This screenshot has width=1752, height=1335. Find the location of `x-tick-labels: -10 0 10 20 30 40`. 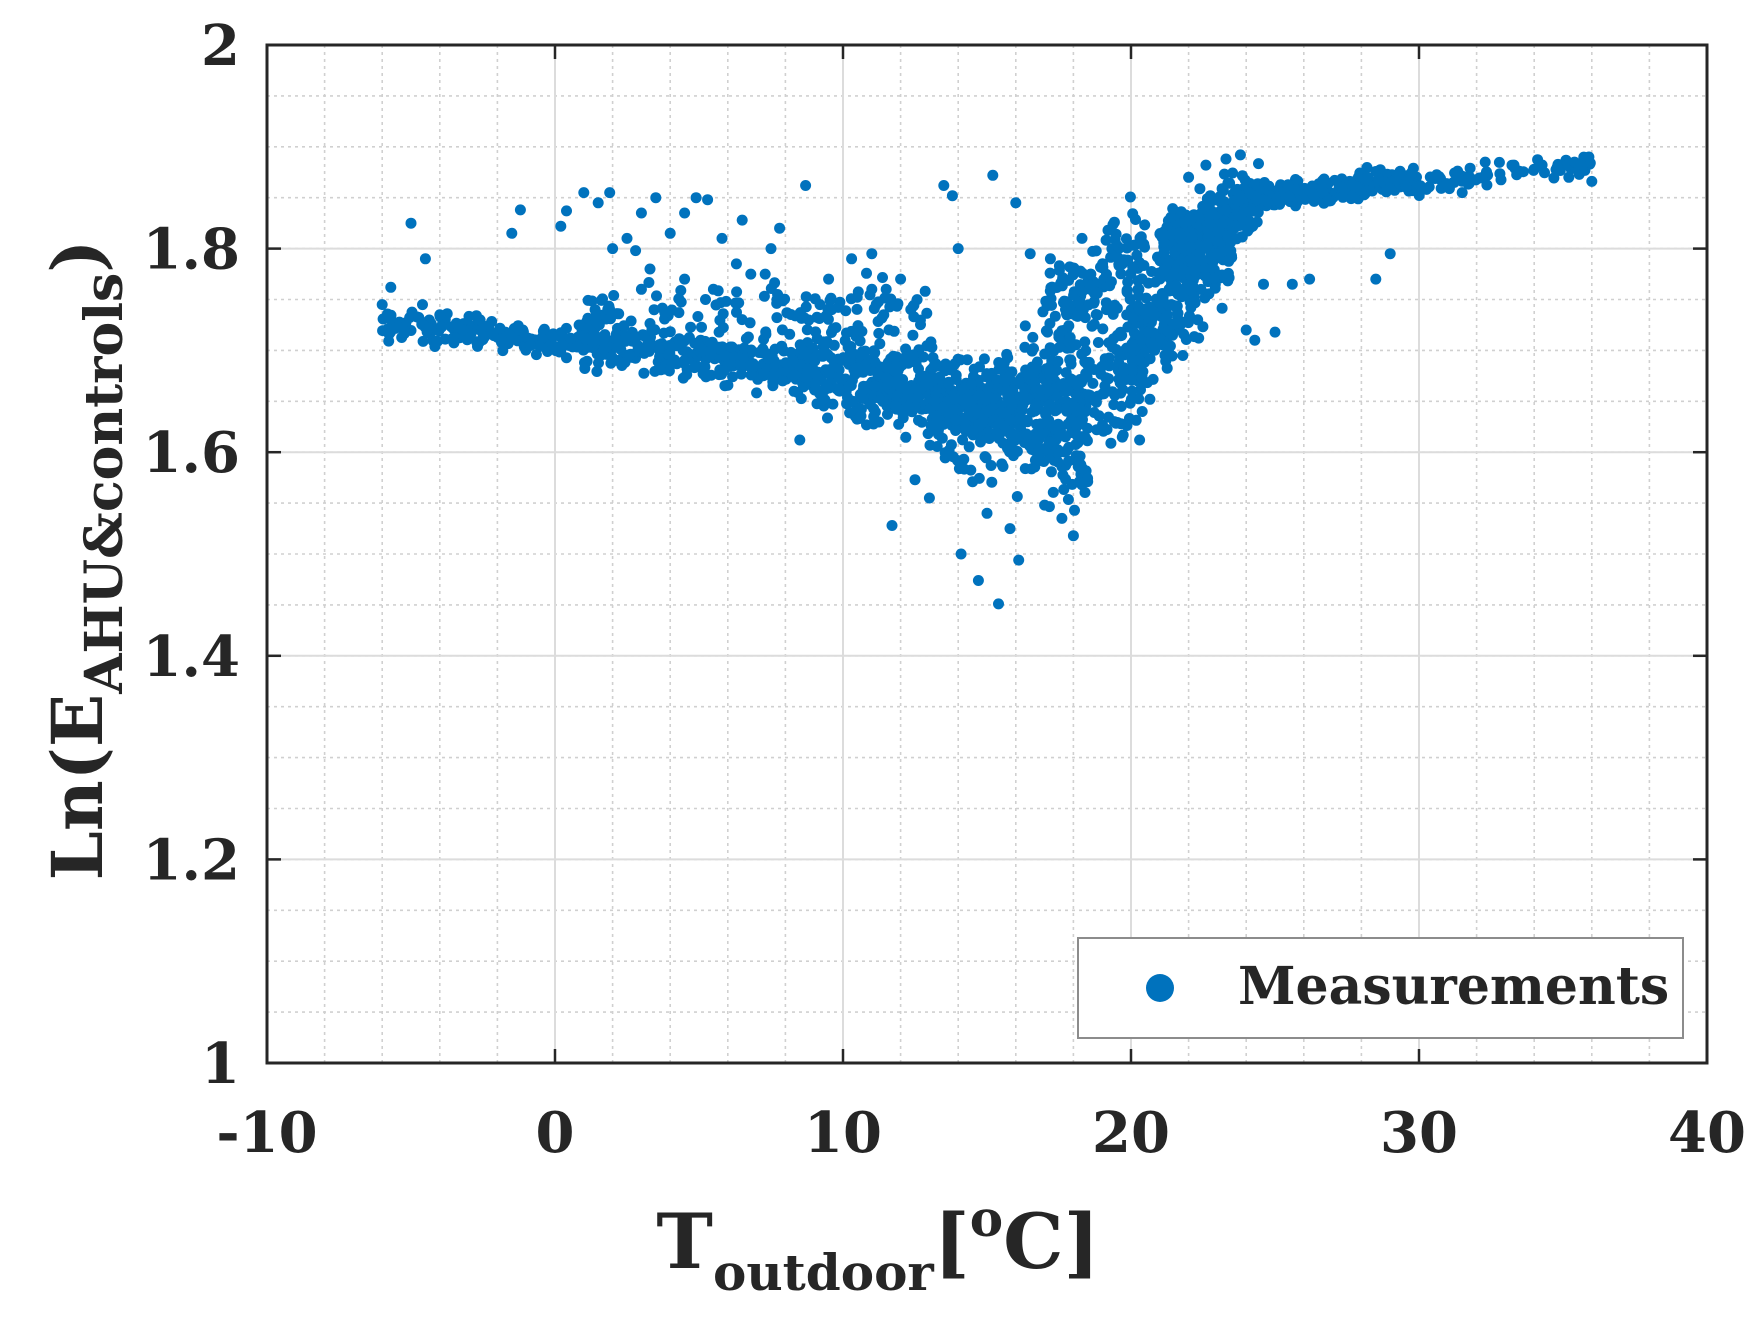

x-tick-labels: -10 0 10 20 30 40 is located at coordinates (981, 1133).